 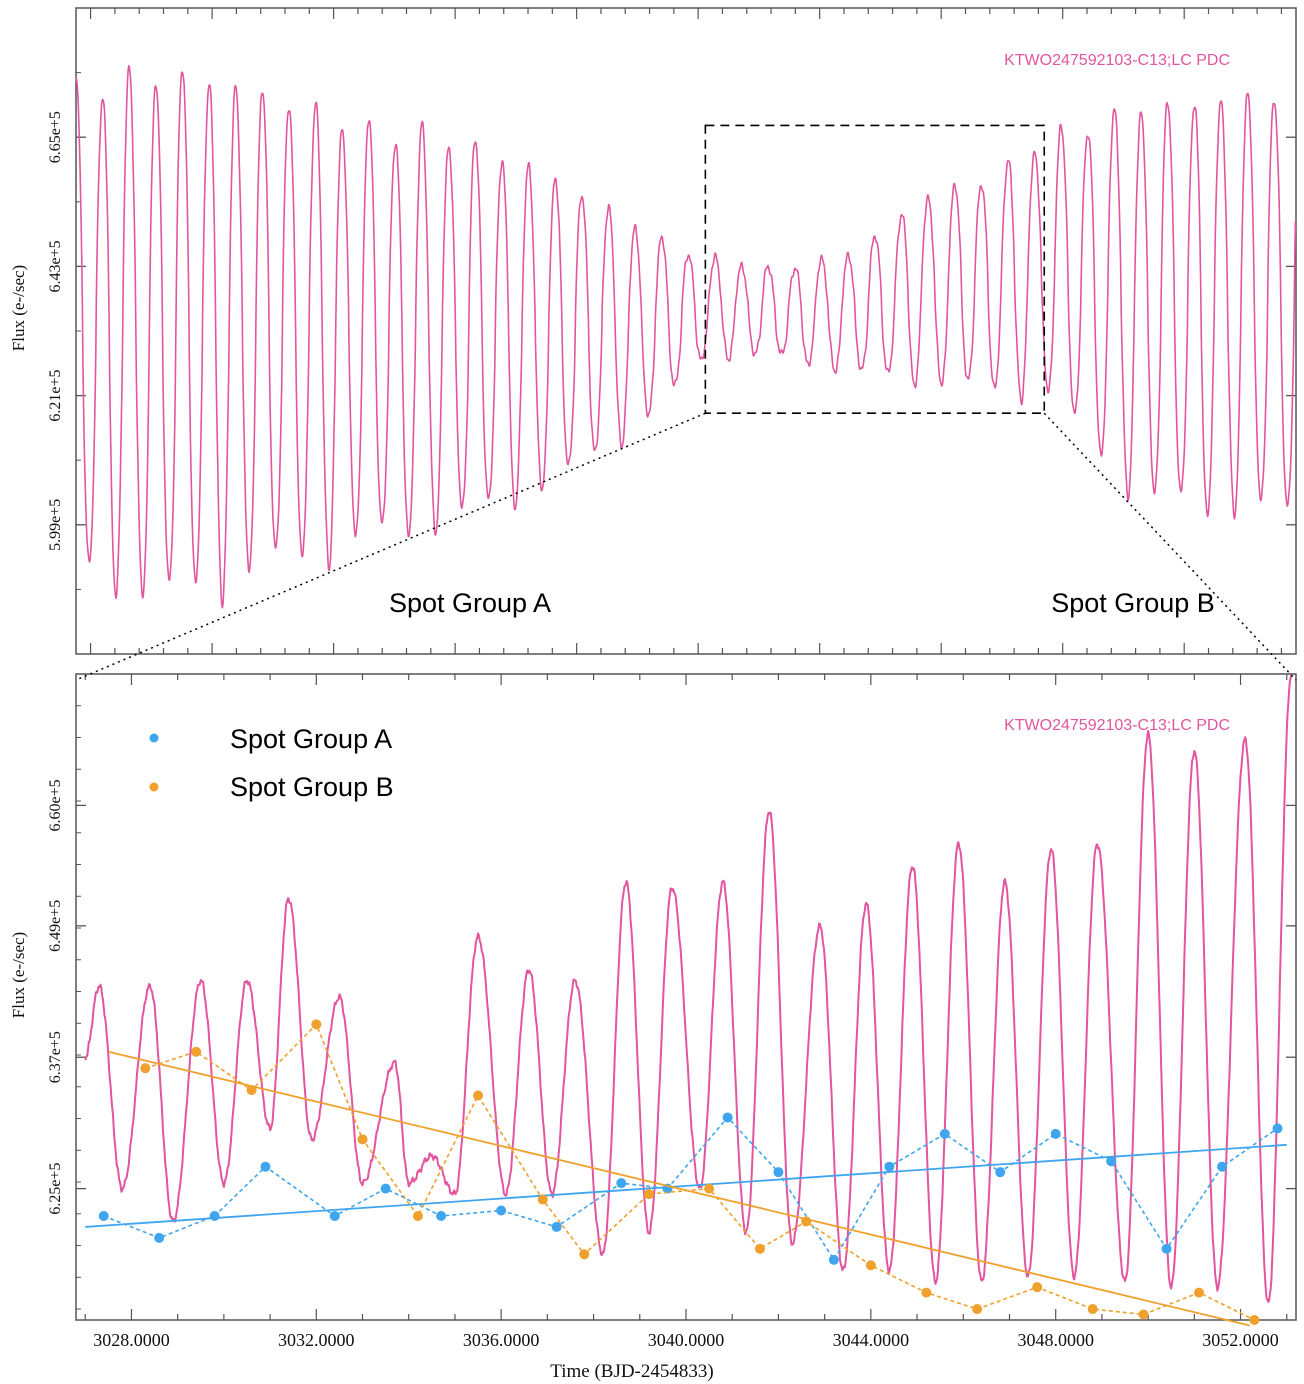 I want to click on bottom-x-tick-label: 3040.0000, so click(x=686, y=1340).